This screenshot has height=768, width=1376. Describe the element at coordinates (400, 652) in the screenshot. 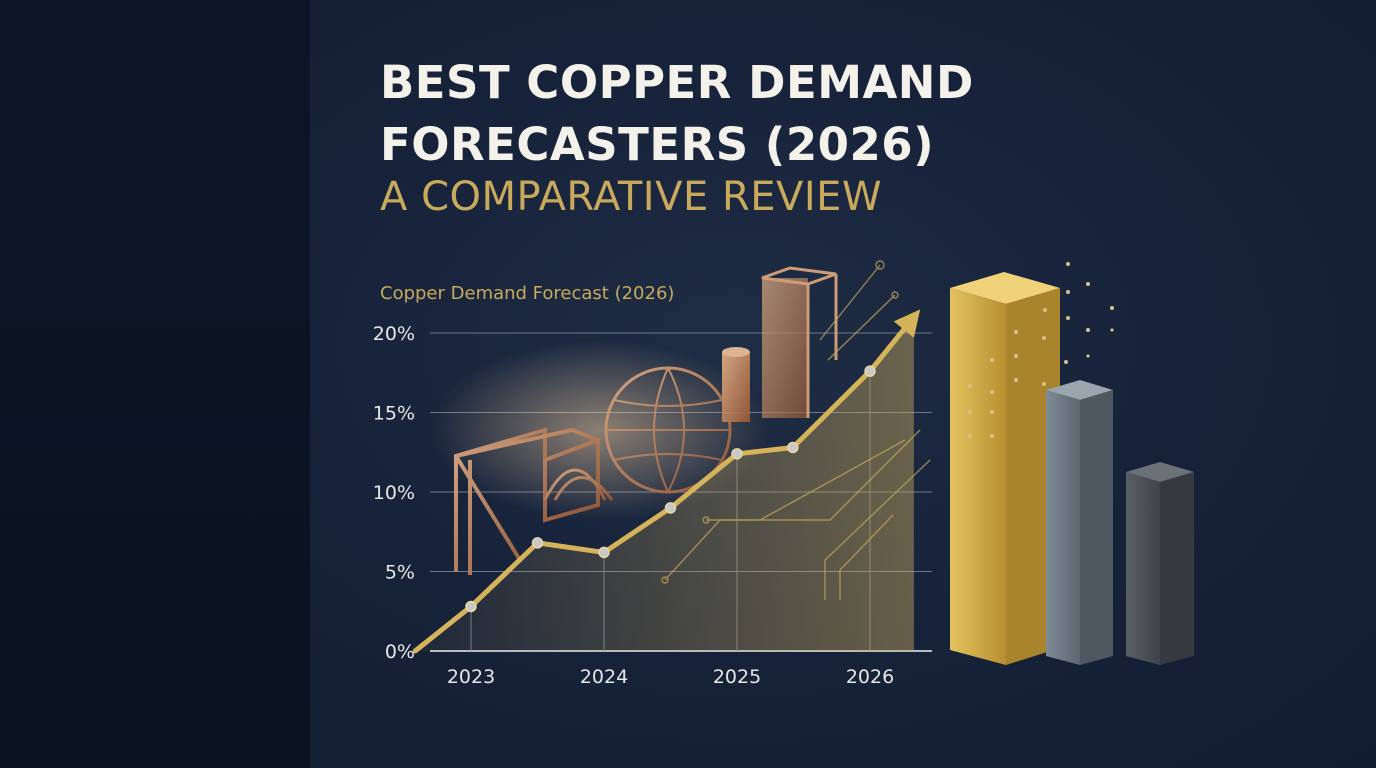

I see `y-tick-label: 0%` at that location.